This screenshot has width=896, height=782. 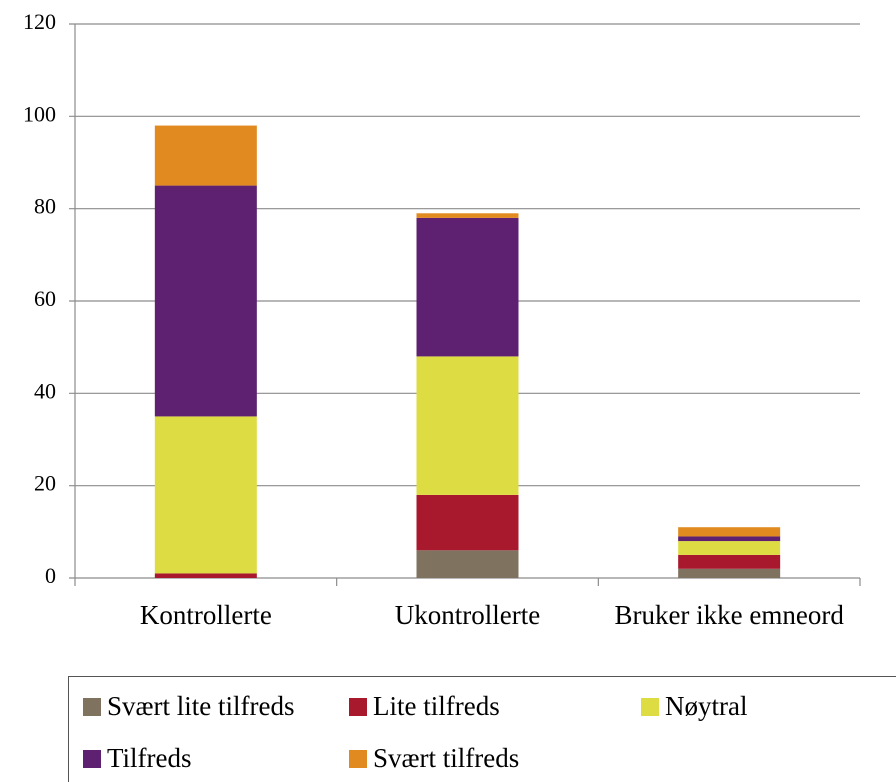 I want to click on legend-item: Nøytral, so click(x=694, y=706).